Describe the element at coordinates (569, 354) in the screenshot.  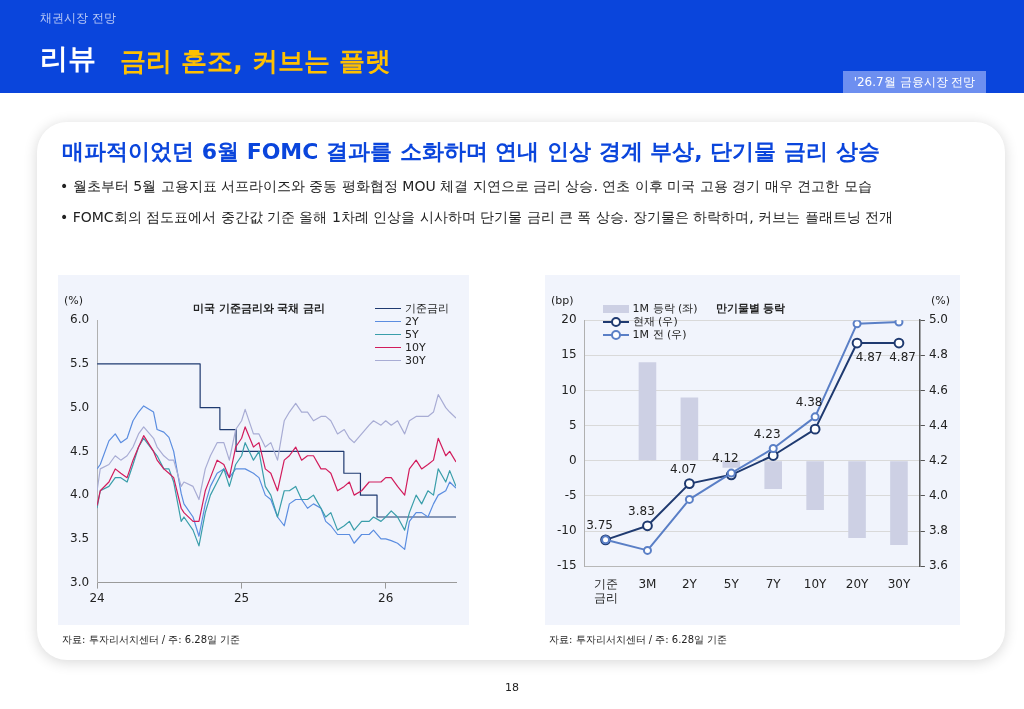
I see `y-tick-label: 15` at that location.